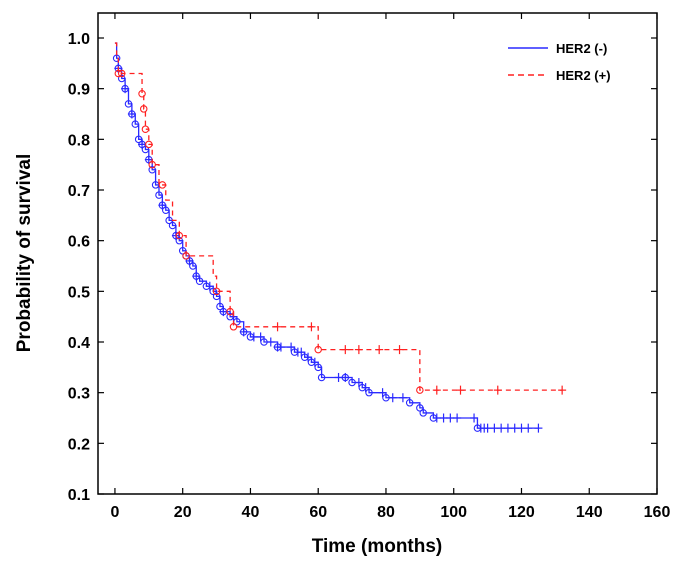 Image resolution: width=676 pixels, height=562 pixels. What do you see at coordinates (79, 343) in the screenshot?
I see `y-tick-label: 0.4` at bounding box center [79, 343].